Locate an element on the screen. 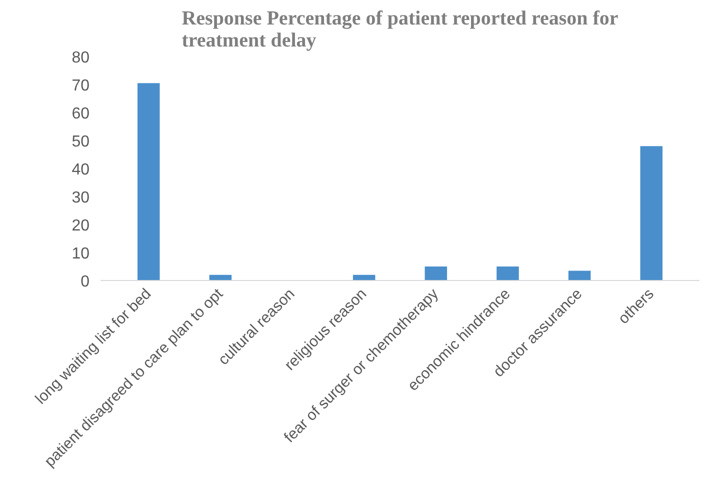 The image size is (709, 479). y-tick-label: 30 is located at coordinates (81, 198).